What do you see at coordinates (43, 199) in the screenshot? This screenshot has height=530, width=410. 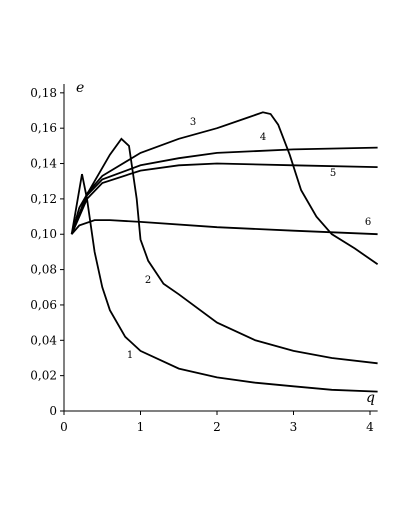 I see `y-tick-label: 0,12` at bounding box center [43, 199].